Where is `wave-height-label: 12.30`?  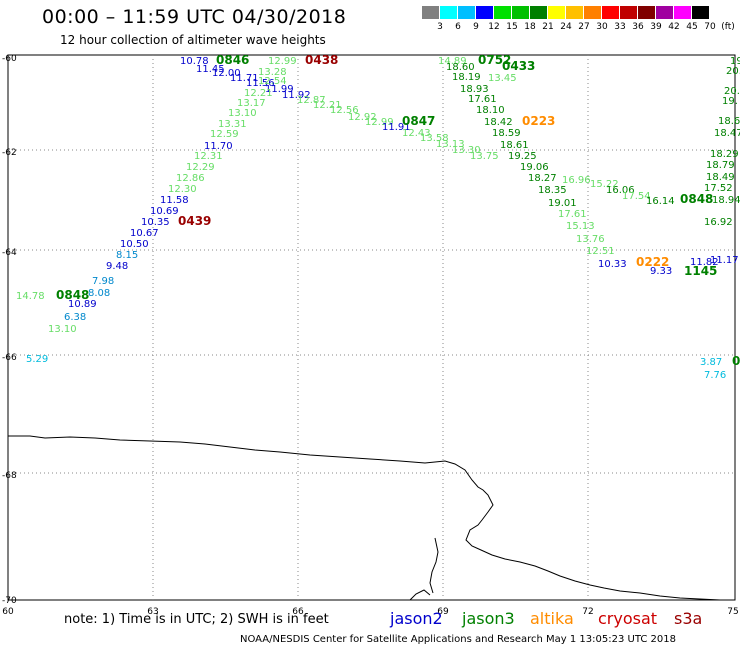
wave-height-label: 12.30 is located at coordinates (182, 189).